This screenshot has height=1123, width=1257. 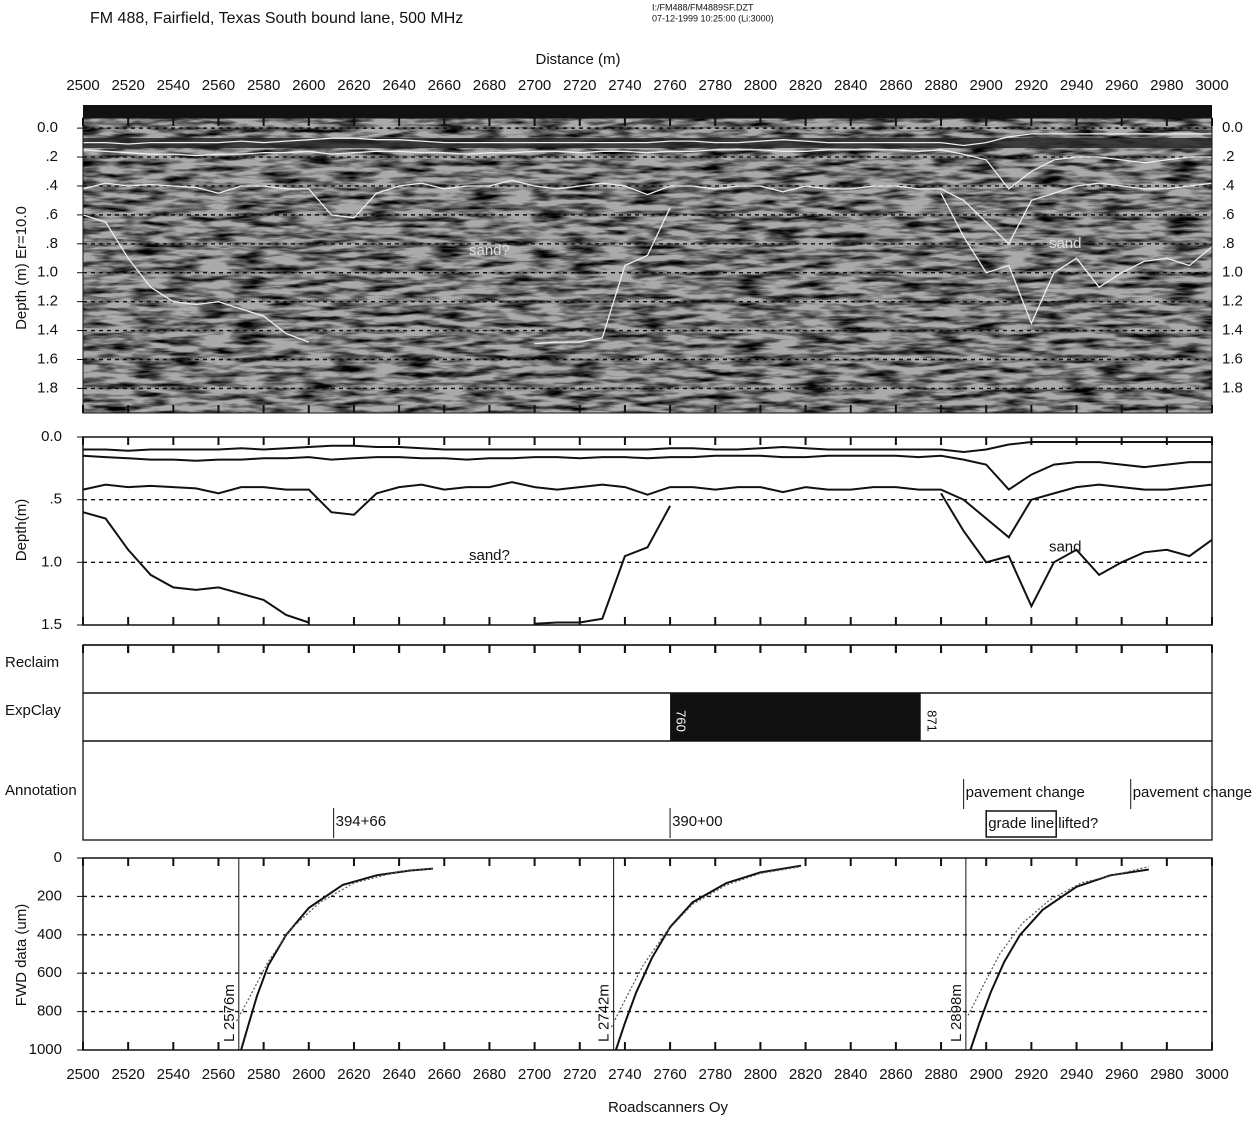 What do you see at coordinates (45, 1049) in the screenshot?
I see `y-tick-label: 1000` at bounding box center [45, 1049].